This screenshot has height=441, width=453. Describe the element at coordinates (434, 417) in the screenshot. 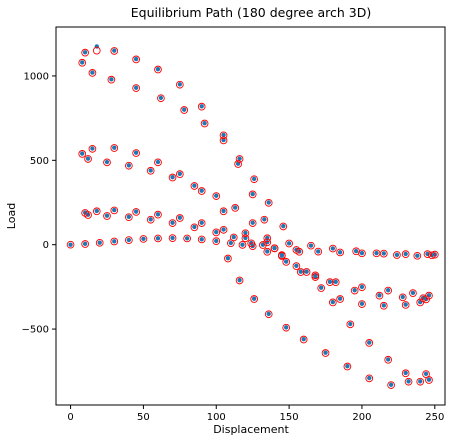

I see `x-tick-label: 250` at that location.